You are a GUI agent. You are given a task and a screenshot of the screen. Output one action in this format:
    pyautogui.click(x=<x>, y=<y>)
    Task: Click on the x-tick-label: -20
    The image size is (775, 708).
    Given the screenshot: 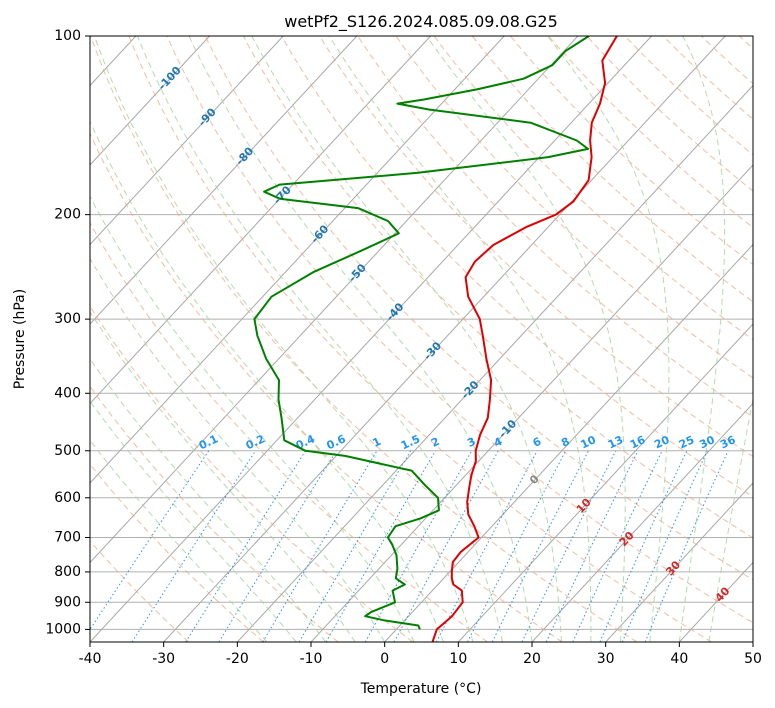 What is the action you would take?
    pyautogui.click(x=237, y=659)
    